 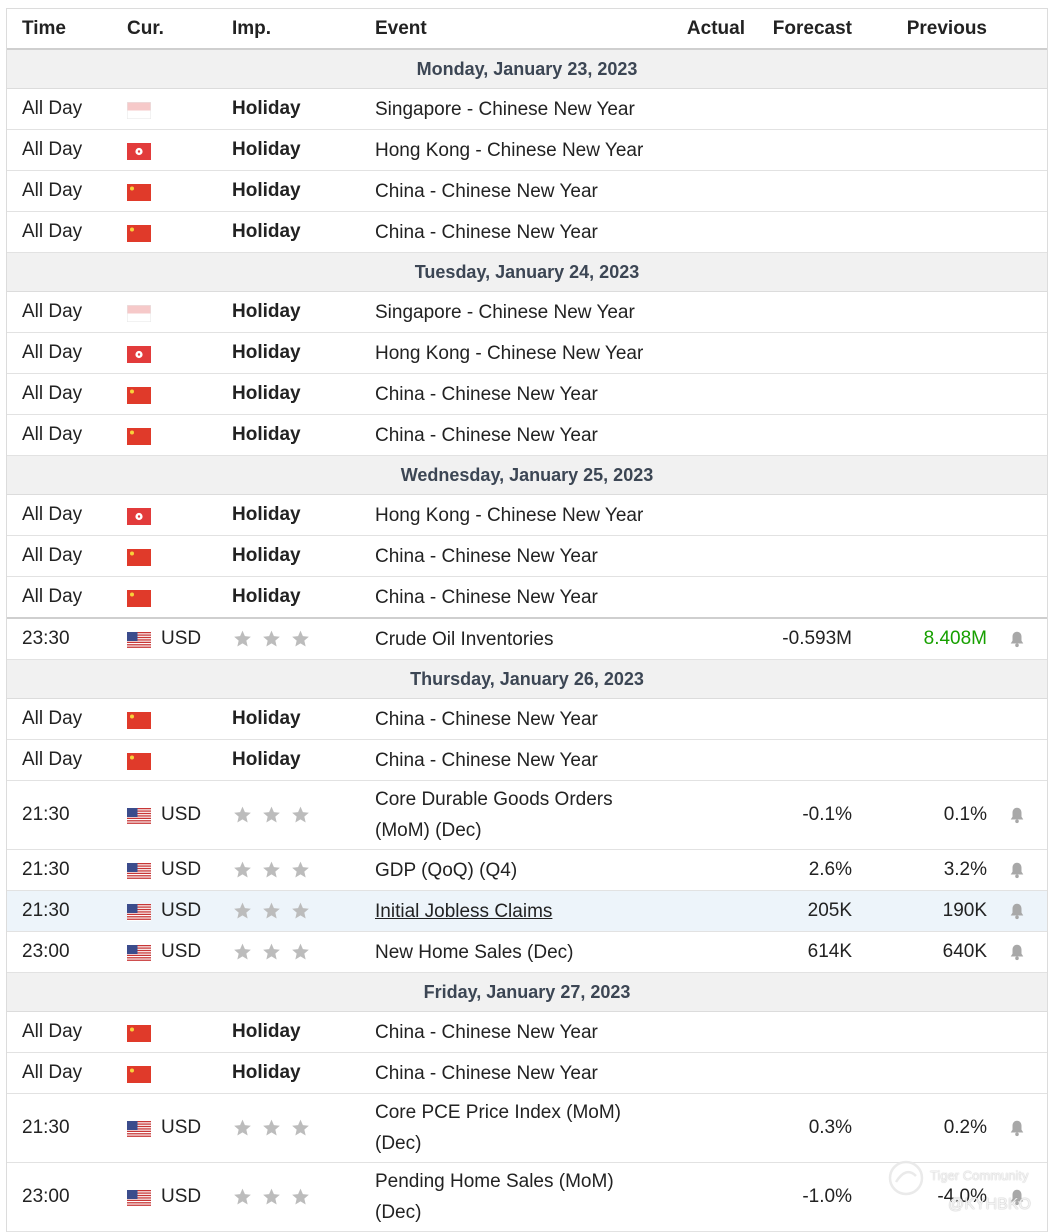 I want to click on header-time: Time, so click(x=67, y=29).